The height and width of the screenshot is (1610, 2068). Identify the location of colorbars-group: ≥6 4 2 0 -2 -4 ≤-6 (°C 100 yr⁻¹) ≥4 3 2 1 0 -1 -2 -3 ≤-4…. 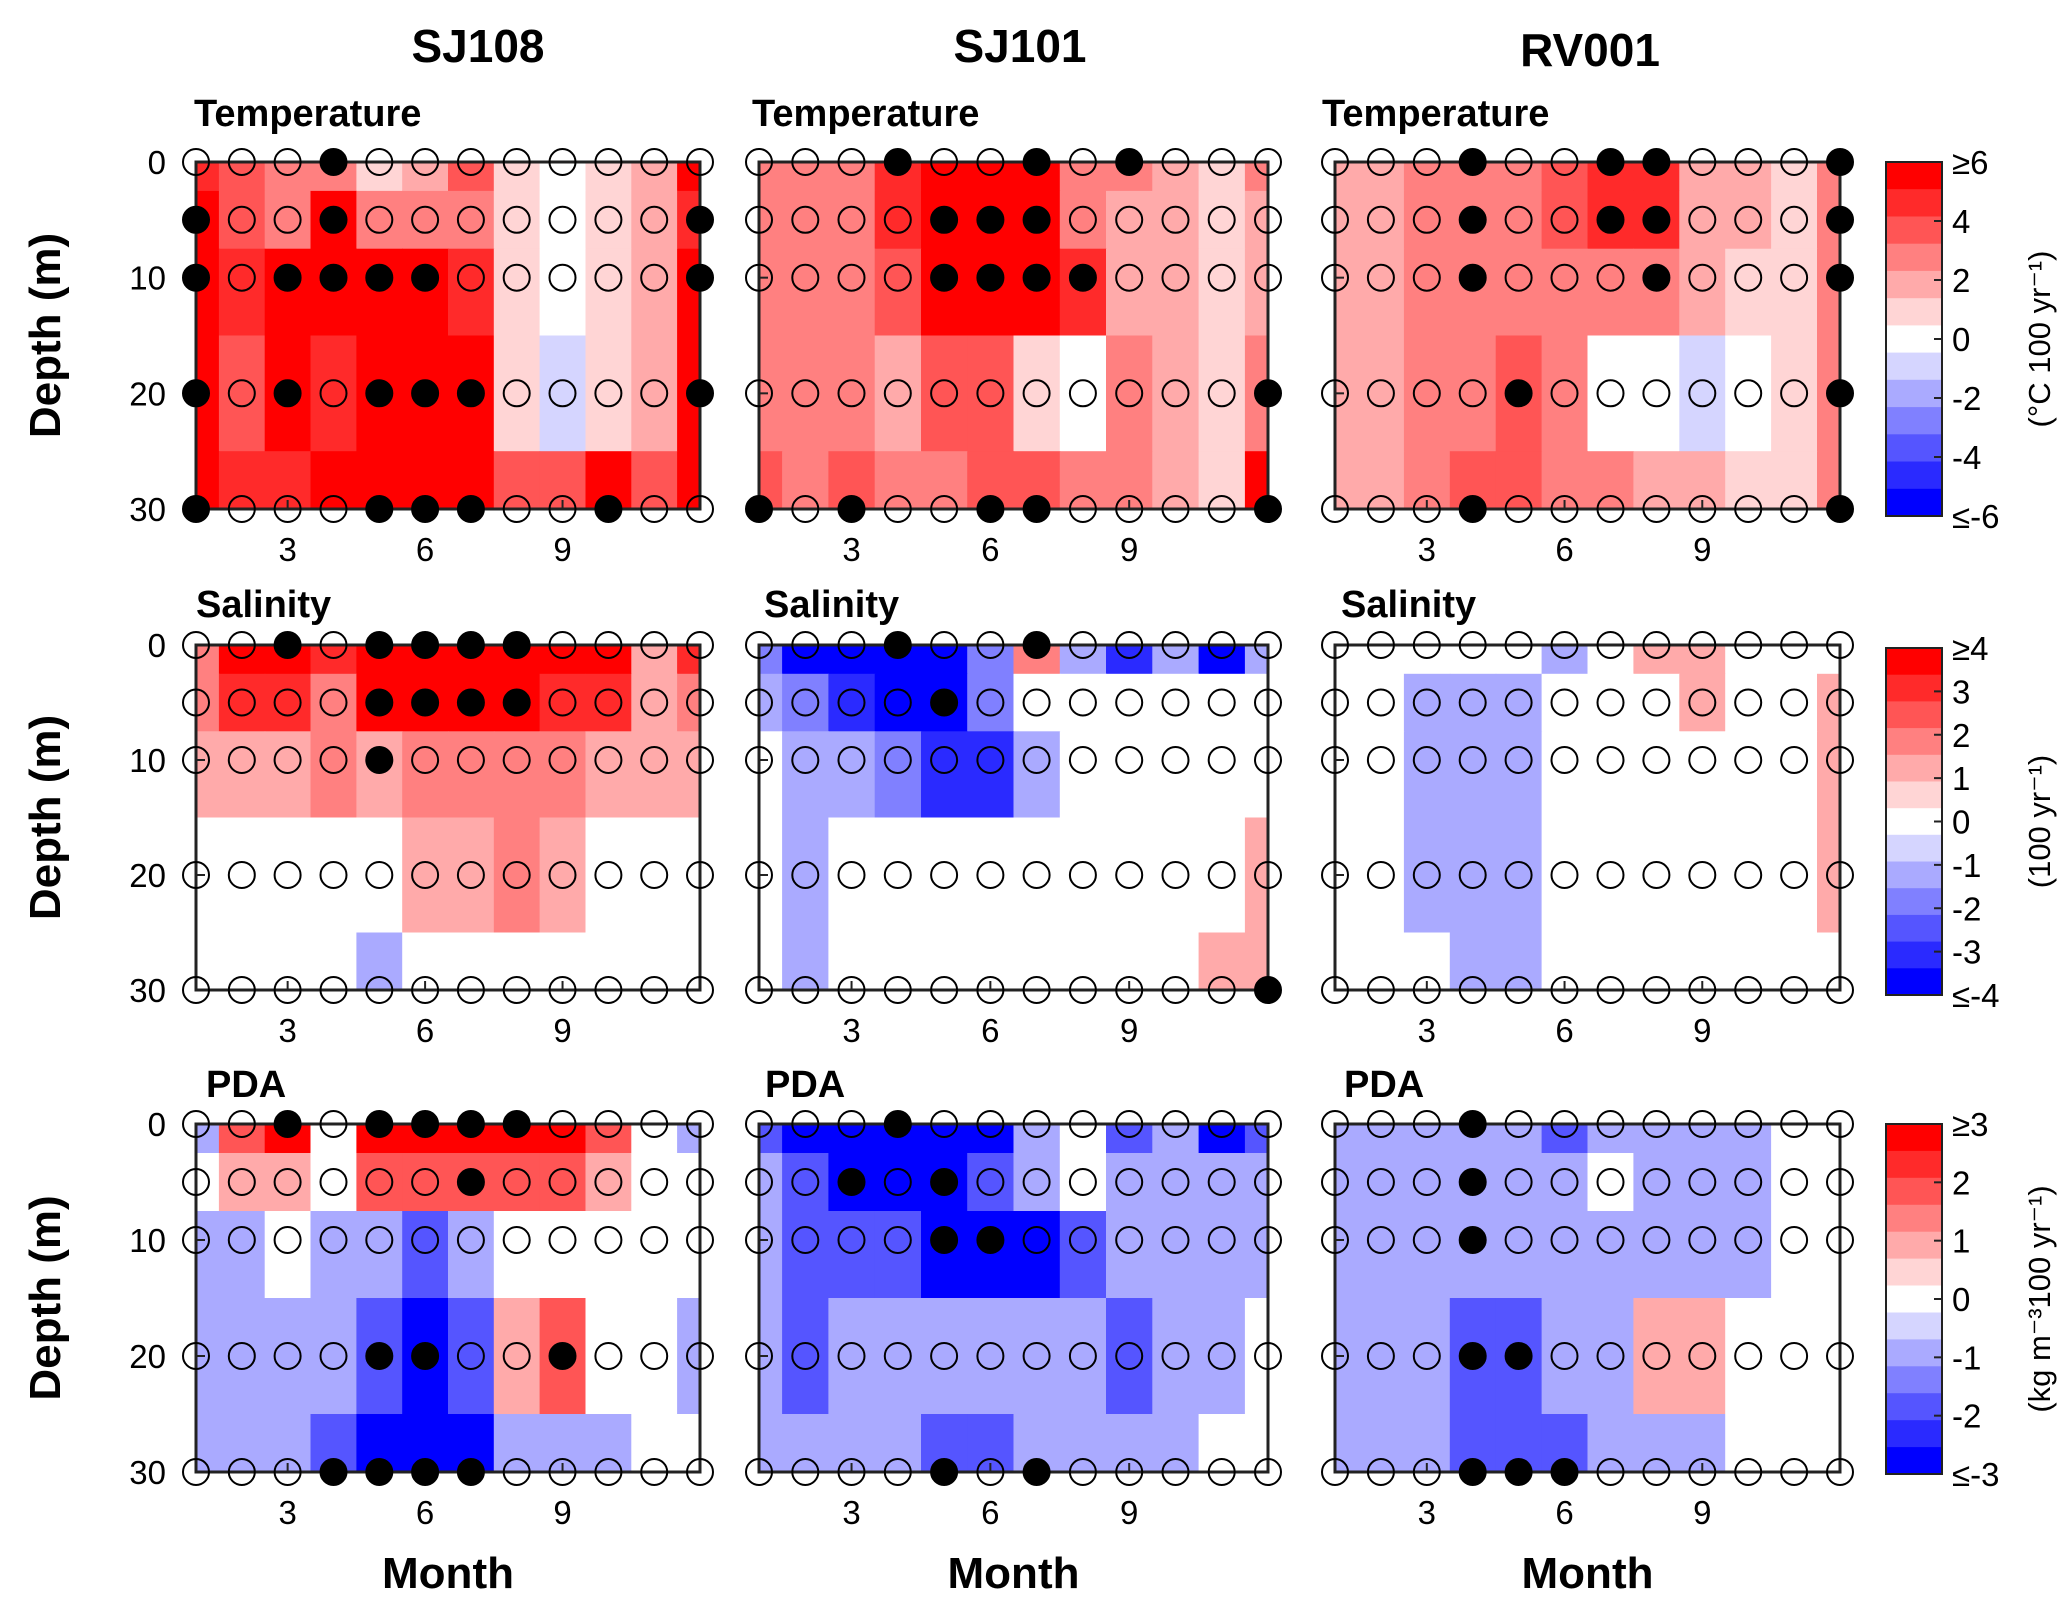
(1971, 818).